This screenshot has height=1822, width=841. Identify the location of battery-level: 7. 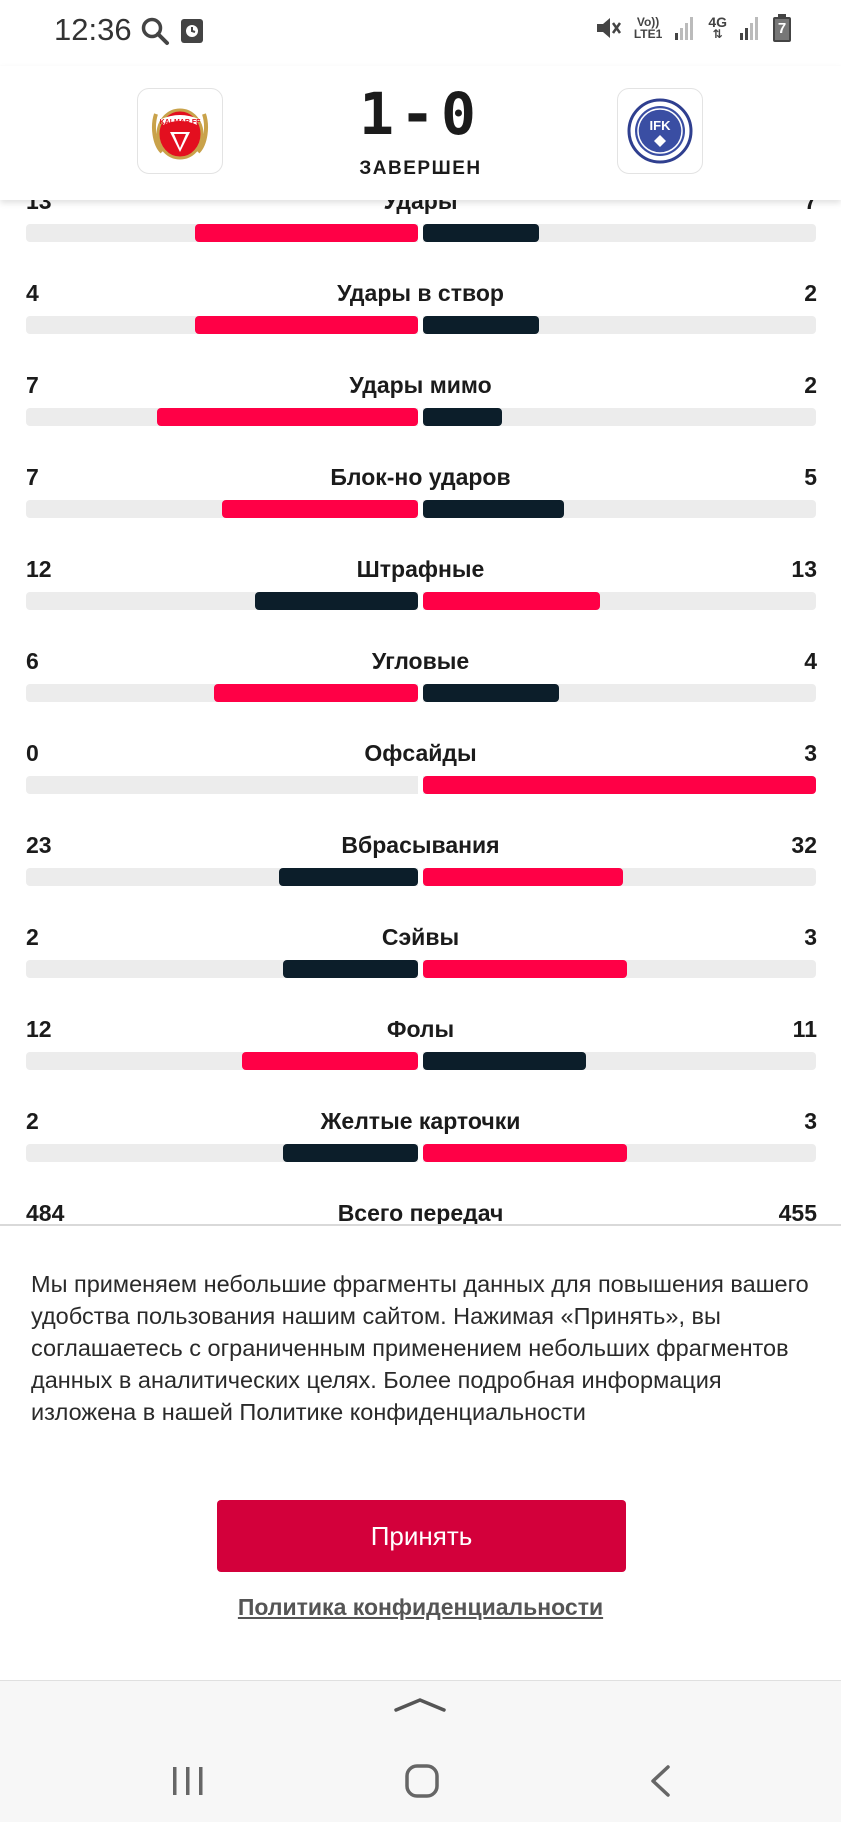
(782, 28).